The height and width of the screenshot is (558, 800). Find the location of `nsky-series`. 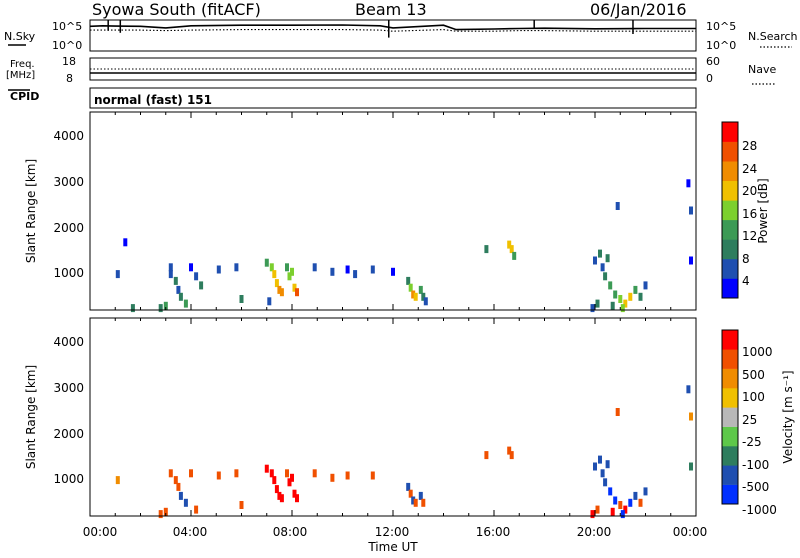

nsky-series is located at coordinates (392, 29).